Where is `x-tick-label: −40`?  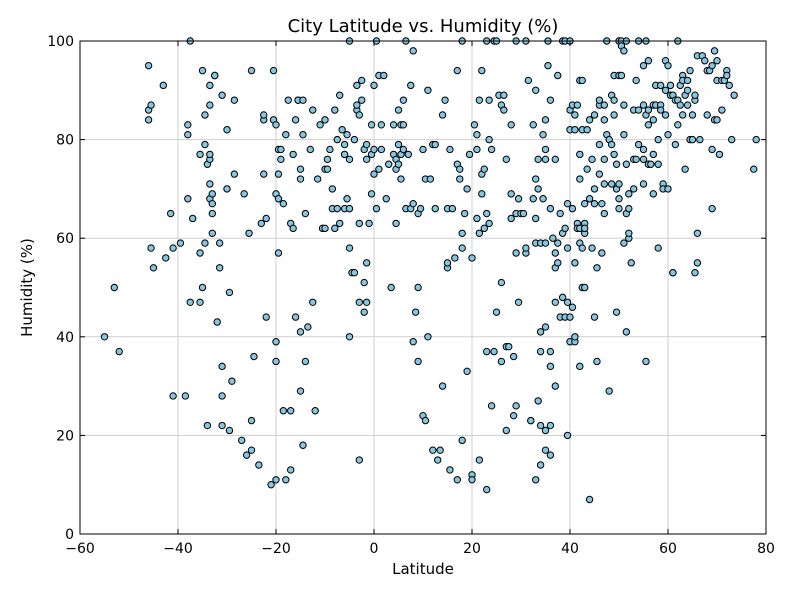 x-tick-label: −40 is located at coordinates (178, 549).